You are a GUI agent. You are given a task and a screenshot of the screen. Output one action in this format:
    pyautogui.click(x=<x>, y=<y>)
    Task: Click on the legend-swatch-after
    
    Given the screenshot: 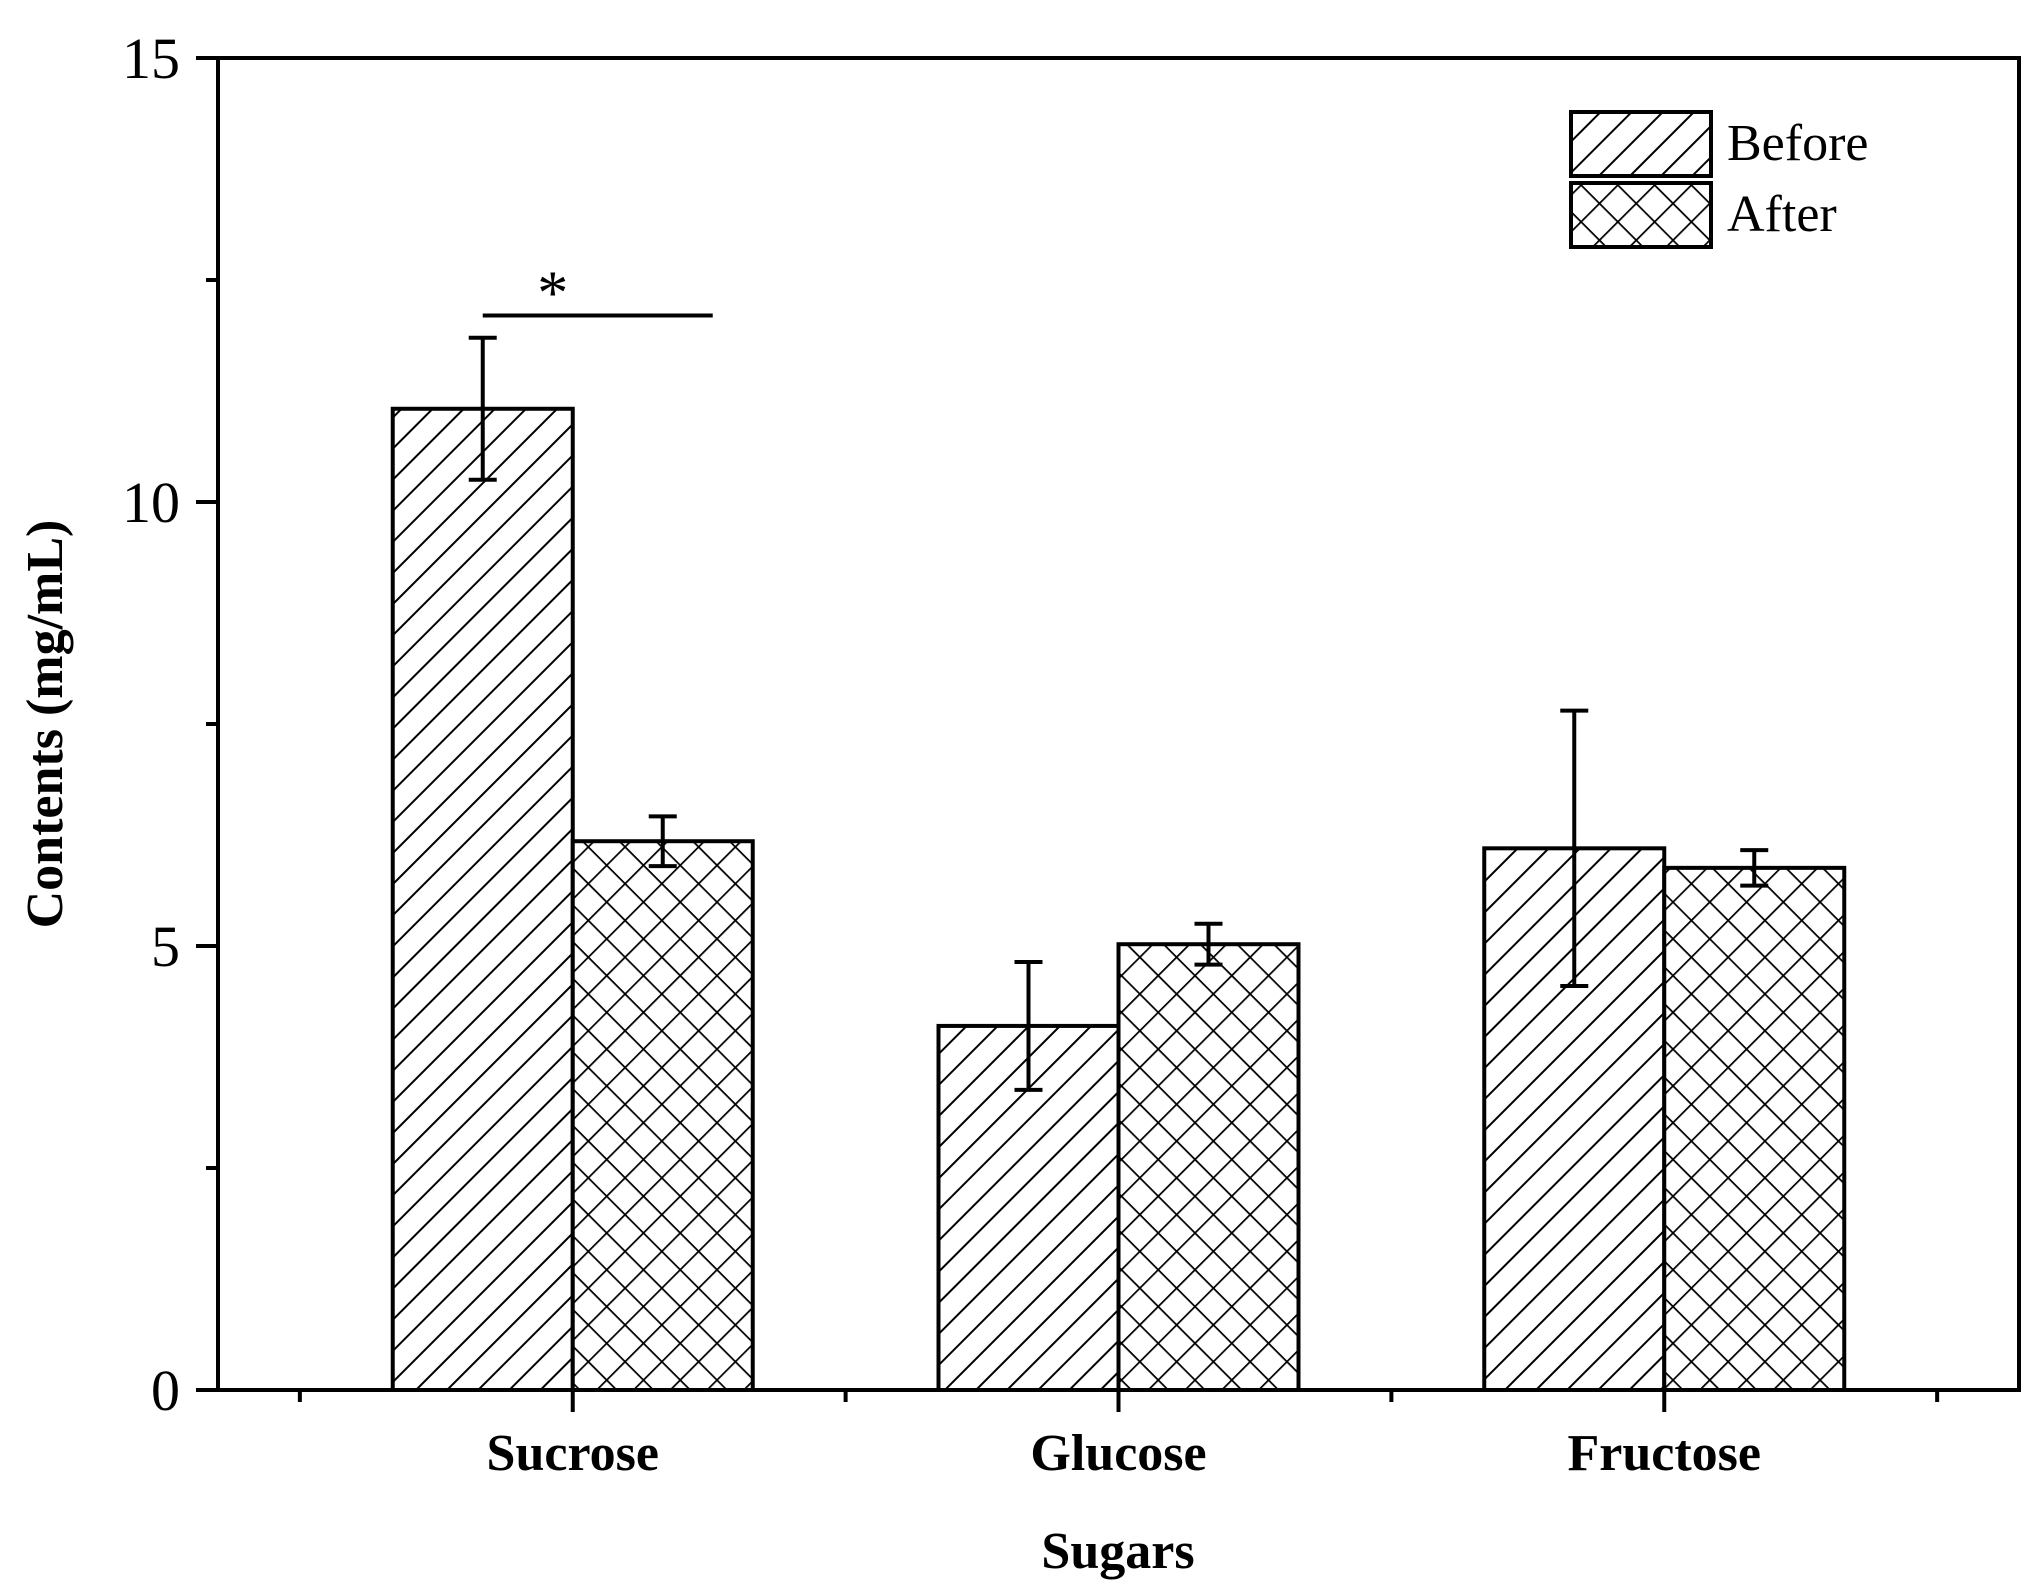 What is the action you would take?
    pyautogui.click(x=1641, y=215)
    